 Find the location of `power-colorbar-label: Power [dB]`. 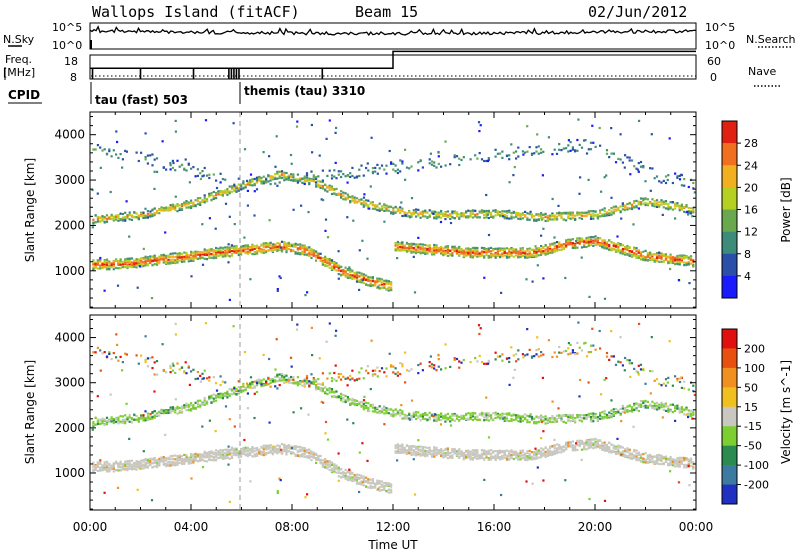

power-colorbar-label: Power [dB] is located at coordinates (786, 209).